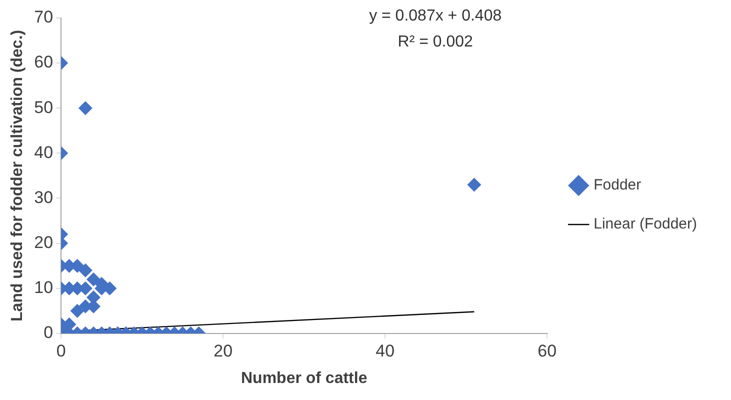  I want to click on y-axis-title: Land used for fodder cultivation (dec.), so click(17, 176).